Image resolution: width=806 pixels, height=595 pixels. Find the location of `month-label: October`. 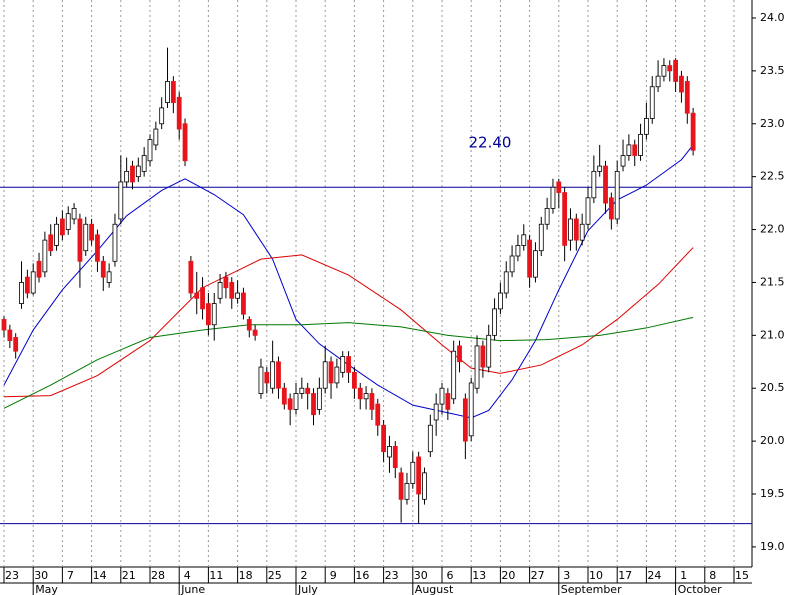

month-label: October is located at coordinates (700, 589).